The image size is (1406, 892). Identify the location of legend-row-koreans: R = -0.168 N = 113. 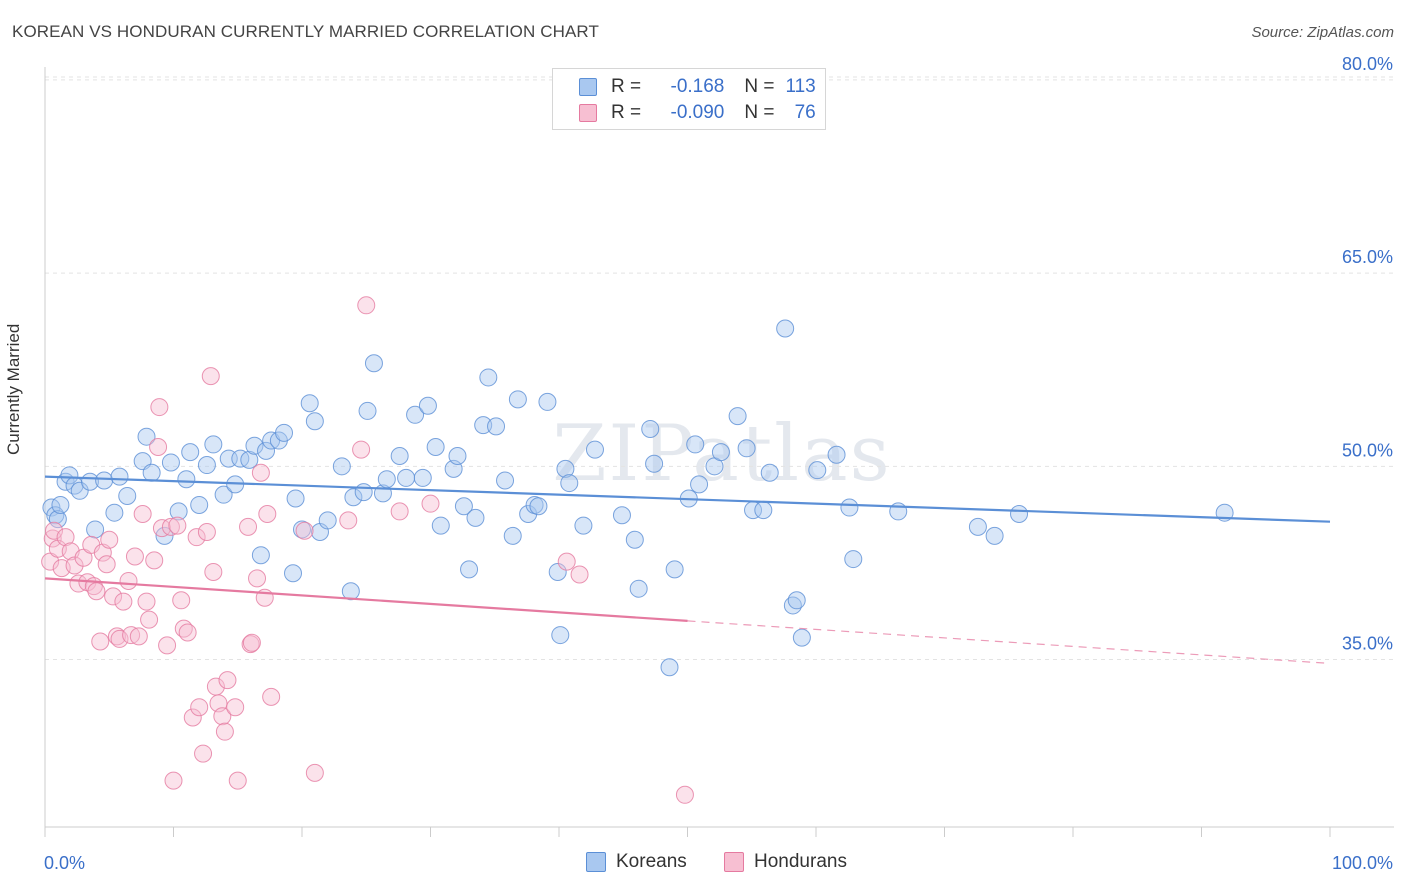
(697, 87).